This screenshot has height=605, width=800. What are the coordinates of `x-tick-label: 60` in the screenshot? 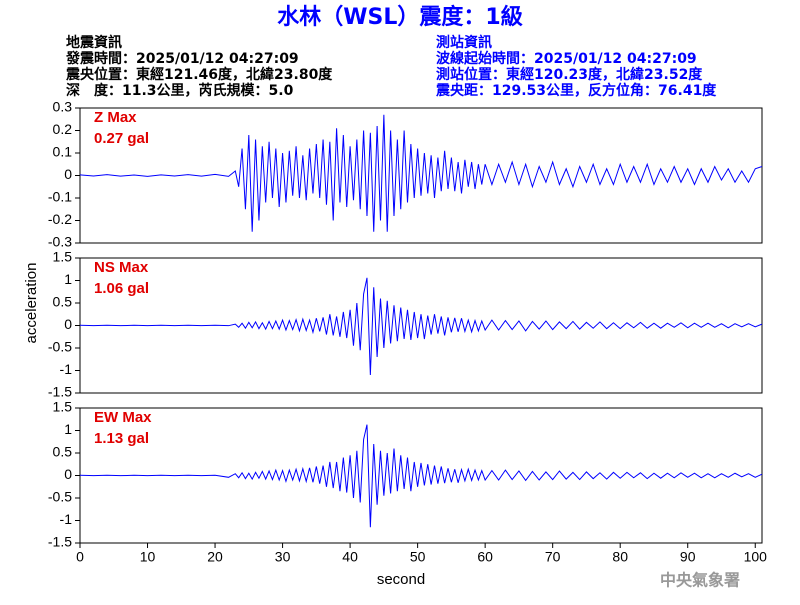 It's located at (485, 557).